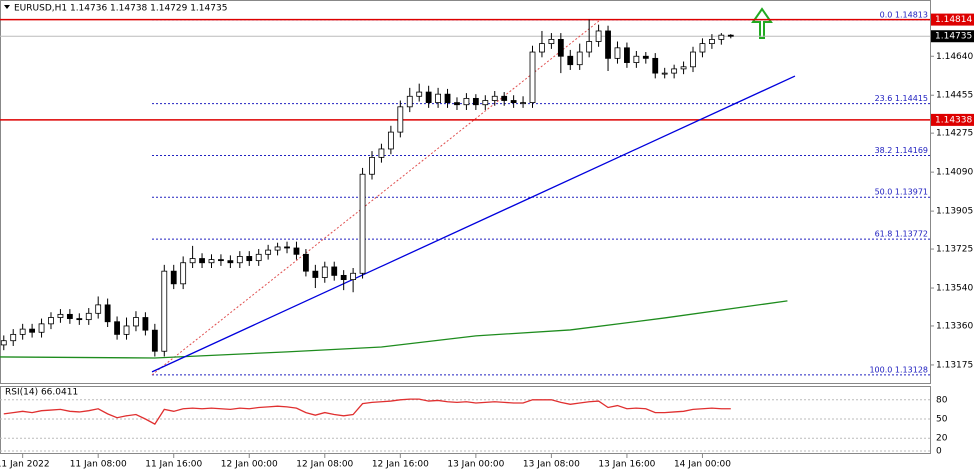 This screenshot has height=471, width=975. Describe the element at coordinates (367, 411) in the screenshot. I see `rsi-line` at that location.